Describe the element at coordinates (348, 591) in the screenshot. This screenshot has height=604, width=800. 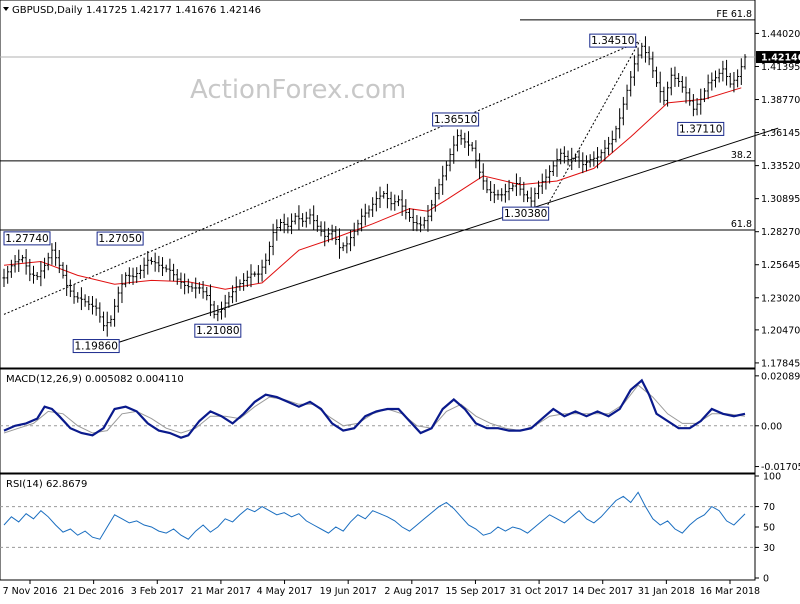
I see `date-tick-label: 19 Jun 2017` at that location.